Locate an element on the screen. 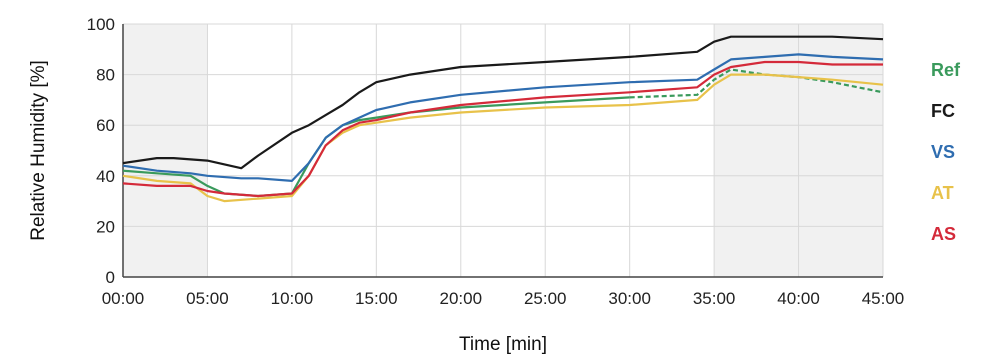 This screenshot has height=354, width=990. legend-entry-vs: VS is located at coordinates (943, 152).